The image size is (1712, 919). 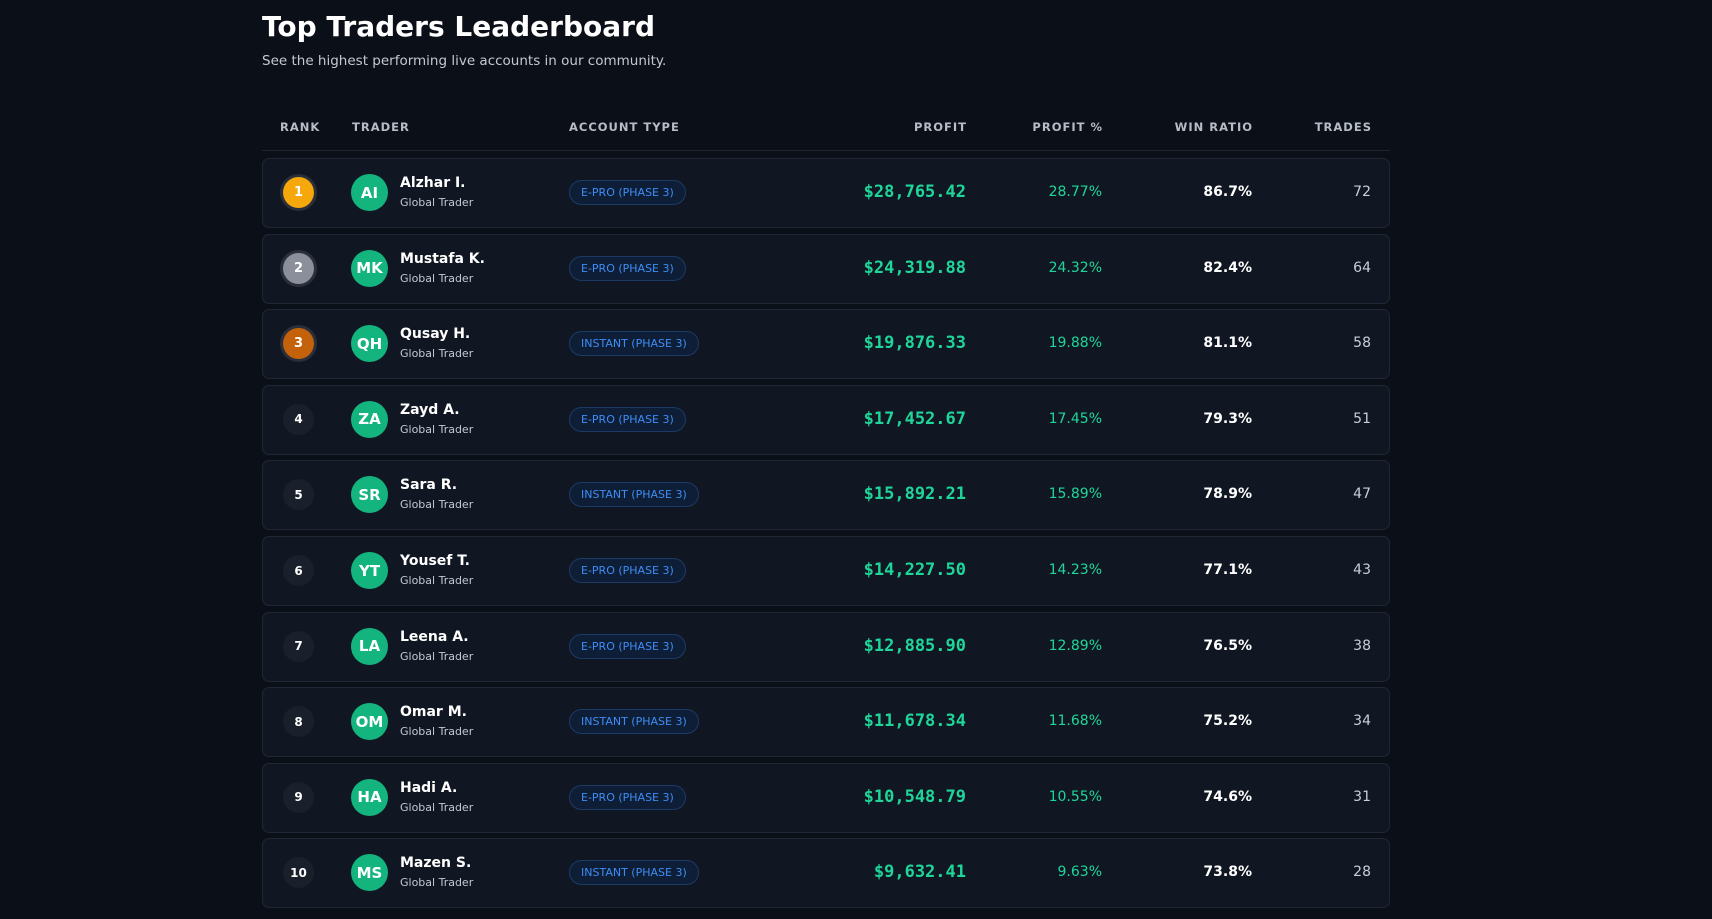 I want to click on avatar: ZA, so click(x=369, y=419).